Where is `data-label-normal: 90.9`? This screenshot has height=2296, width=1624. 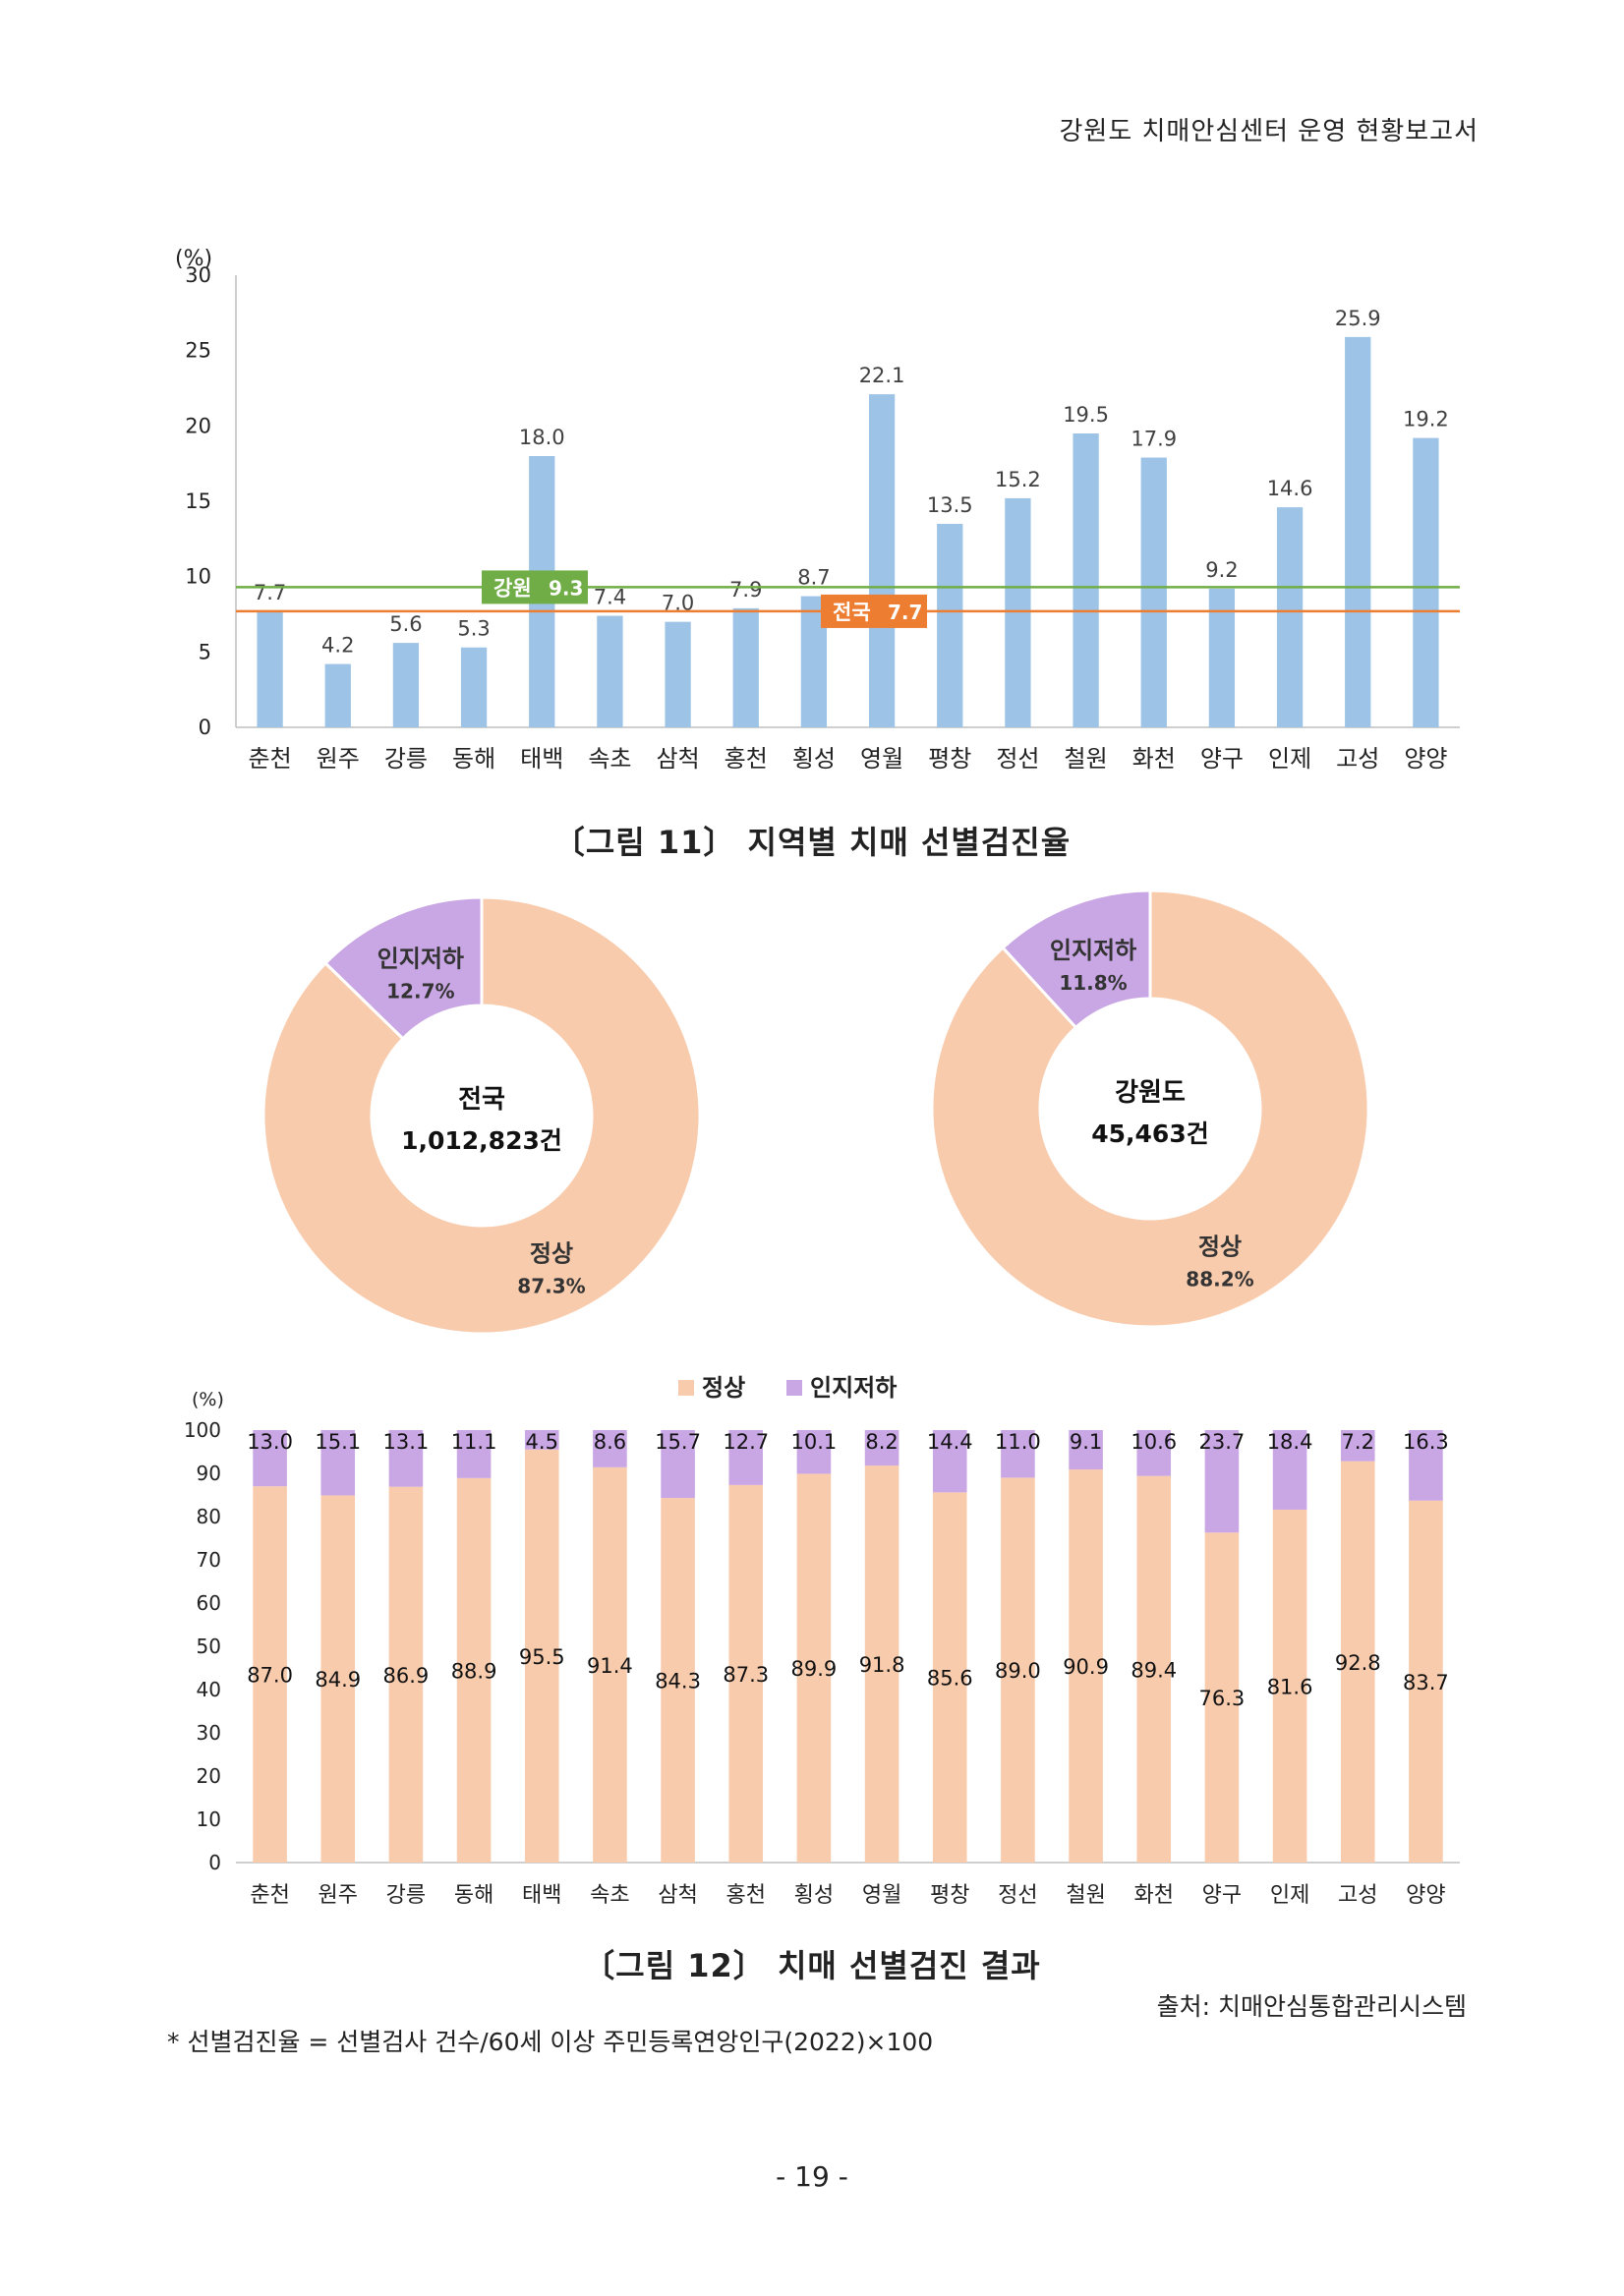 data-label-normal: 90.9 is located at coordinates (1086, 1667).